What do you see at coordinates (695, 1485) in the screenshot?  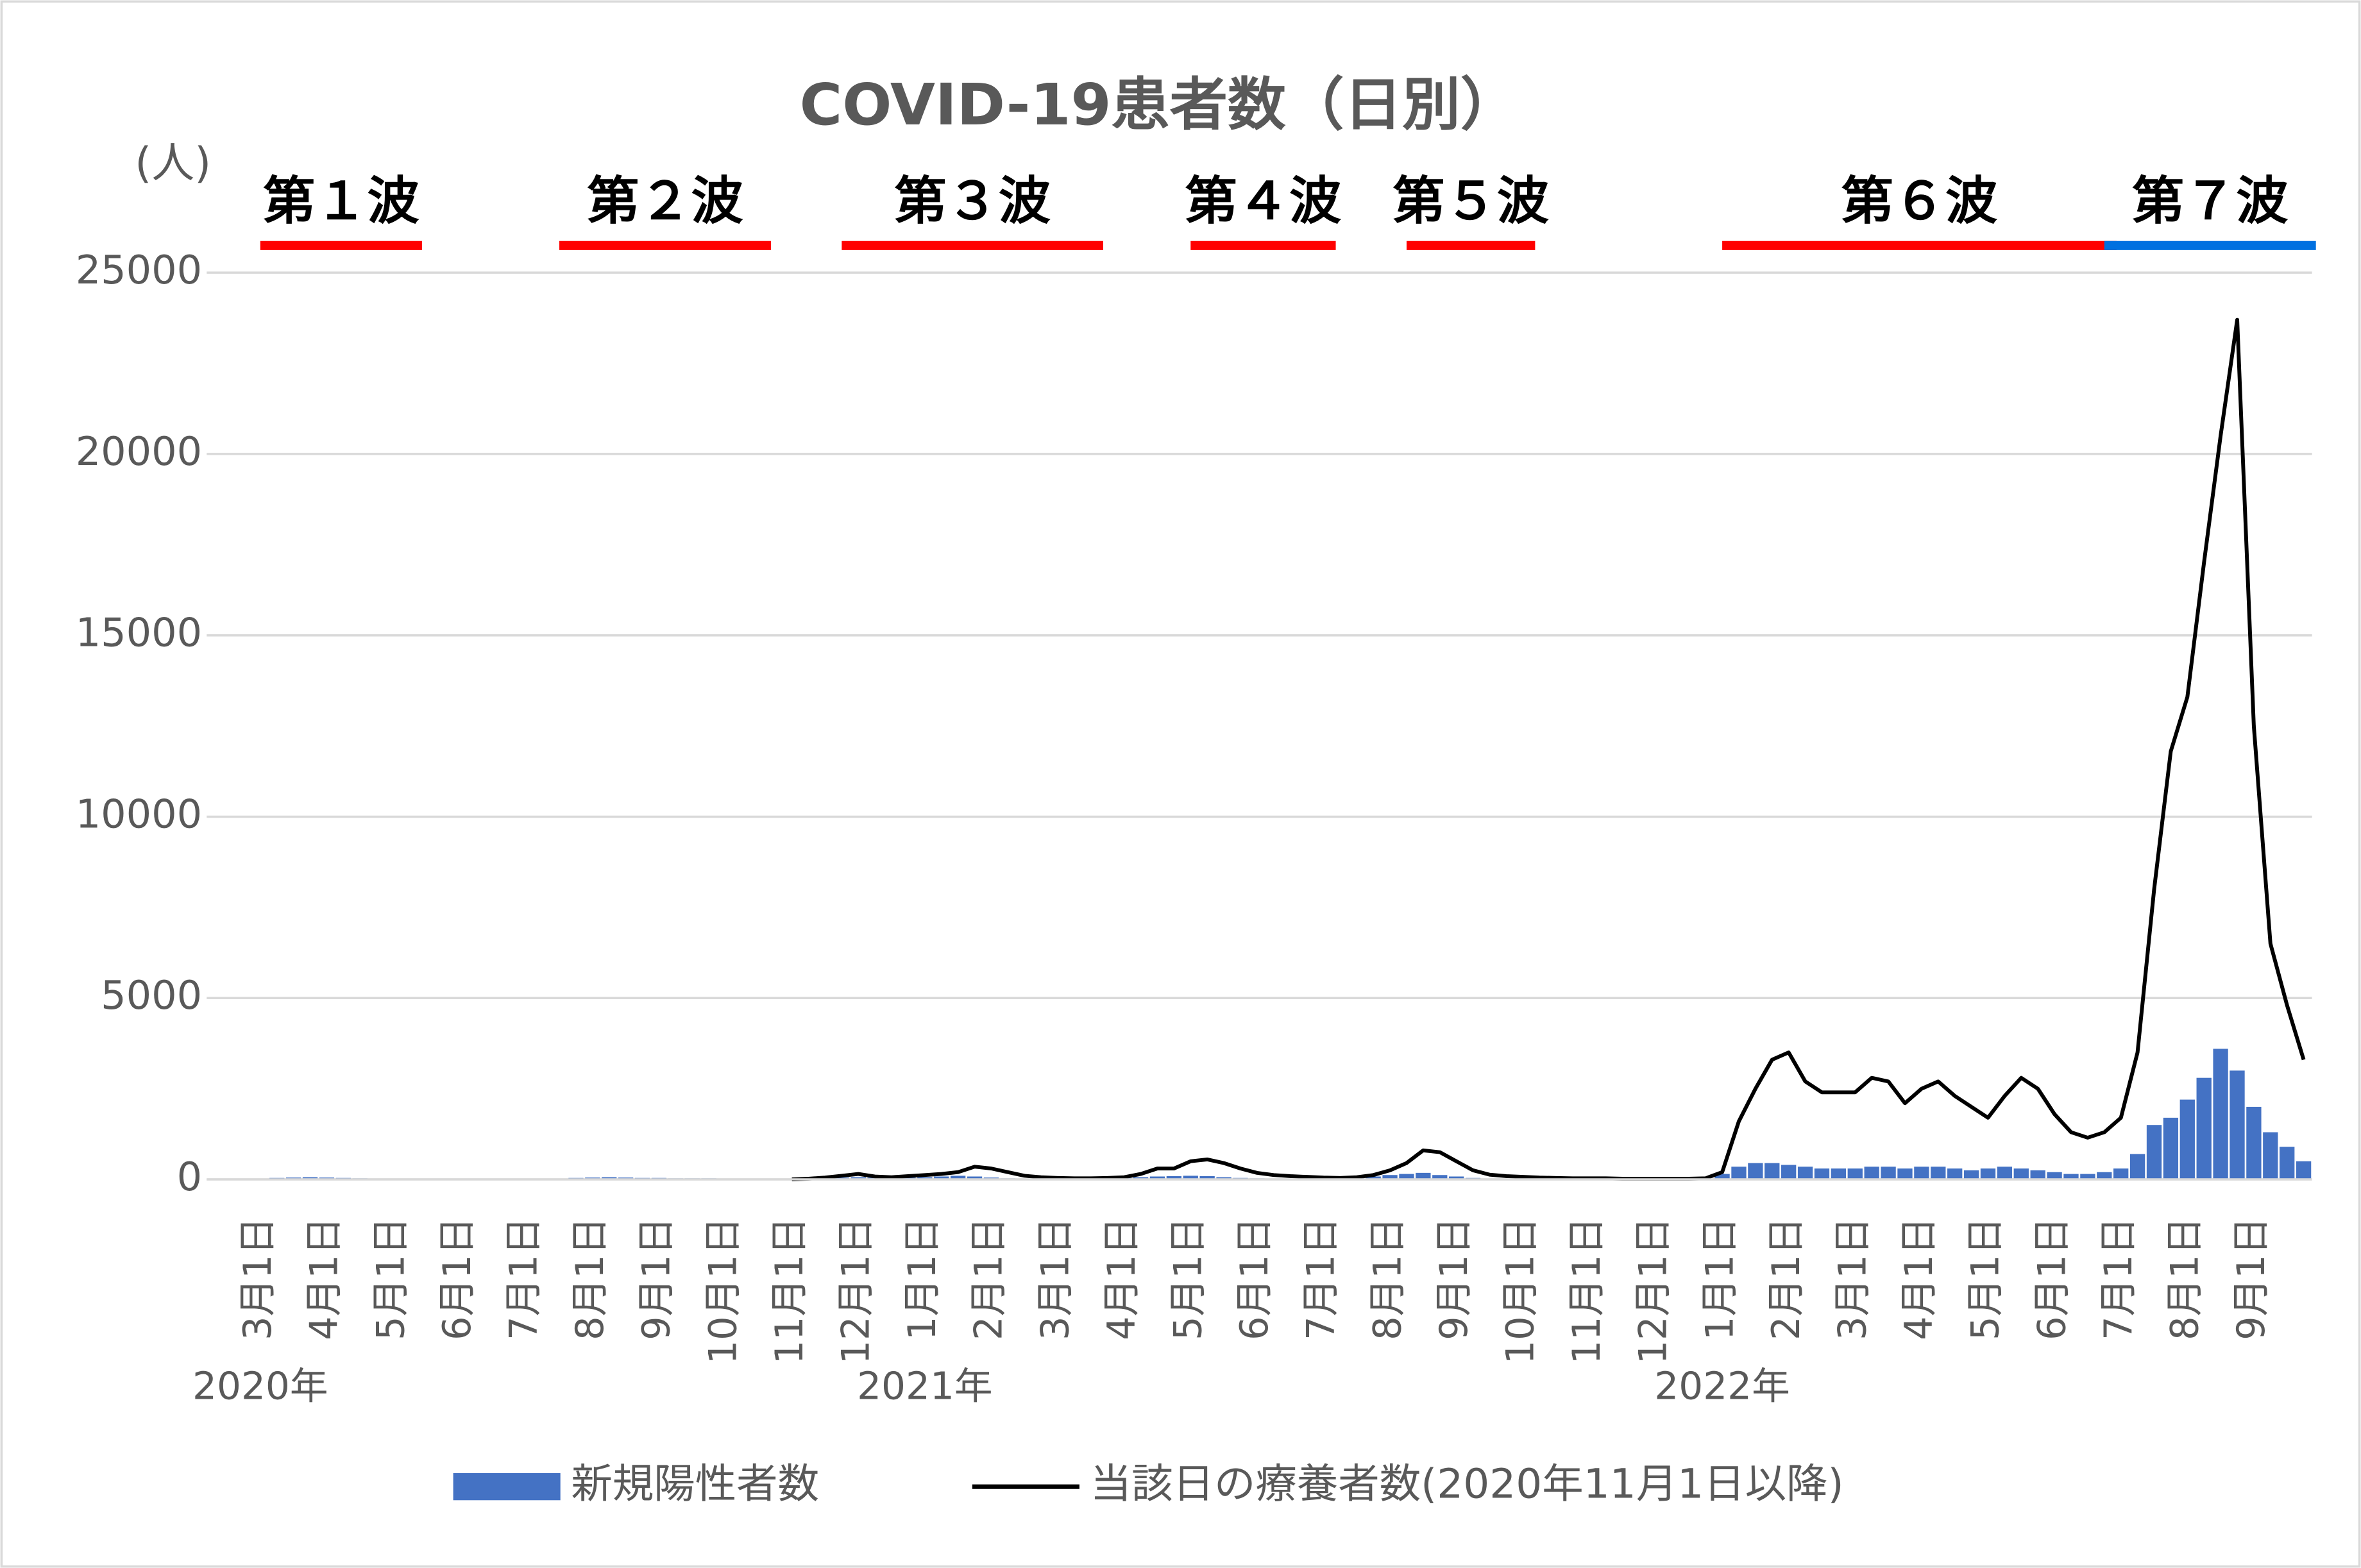 I see `legend-label: 新規陽性者数` at bounding box center [695, 1485].